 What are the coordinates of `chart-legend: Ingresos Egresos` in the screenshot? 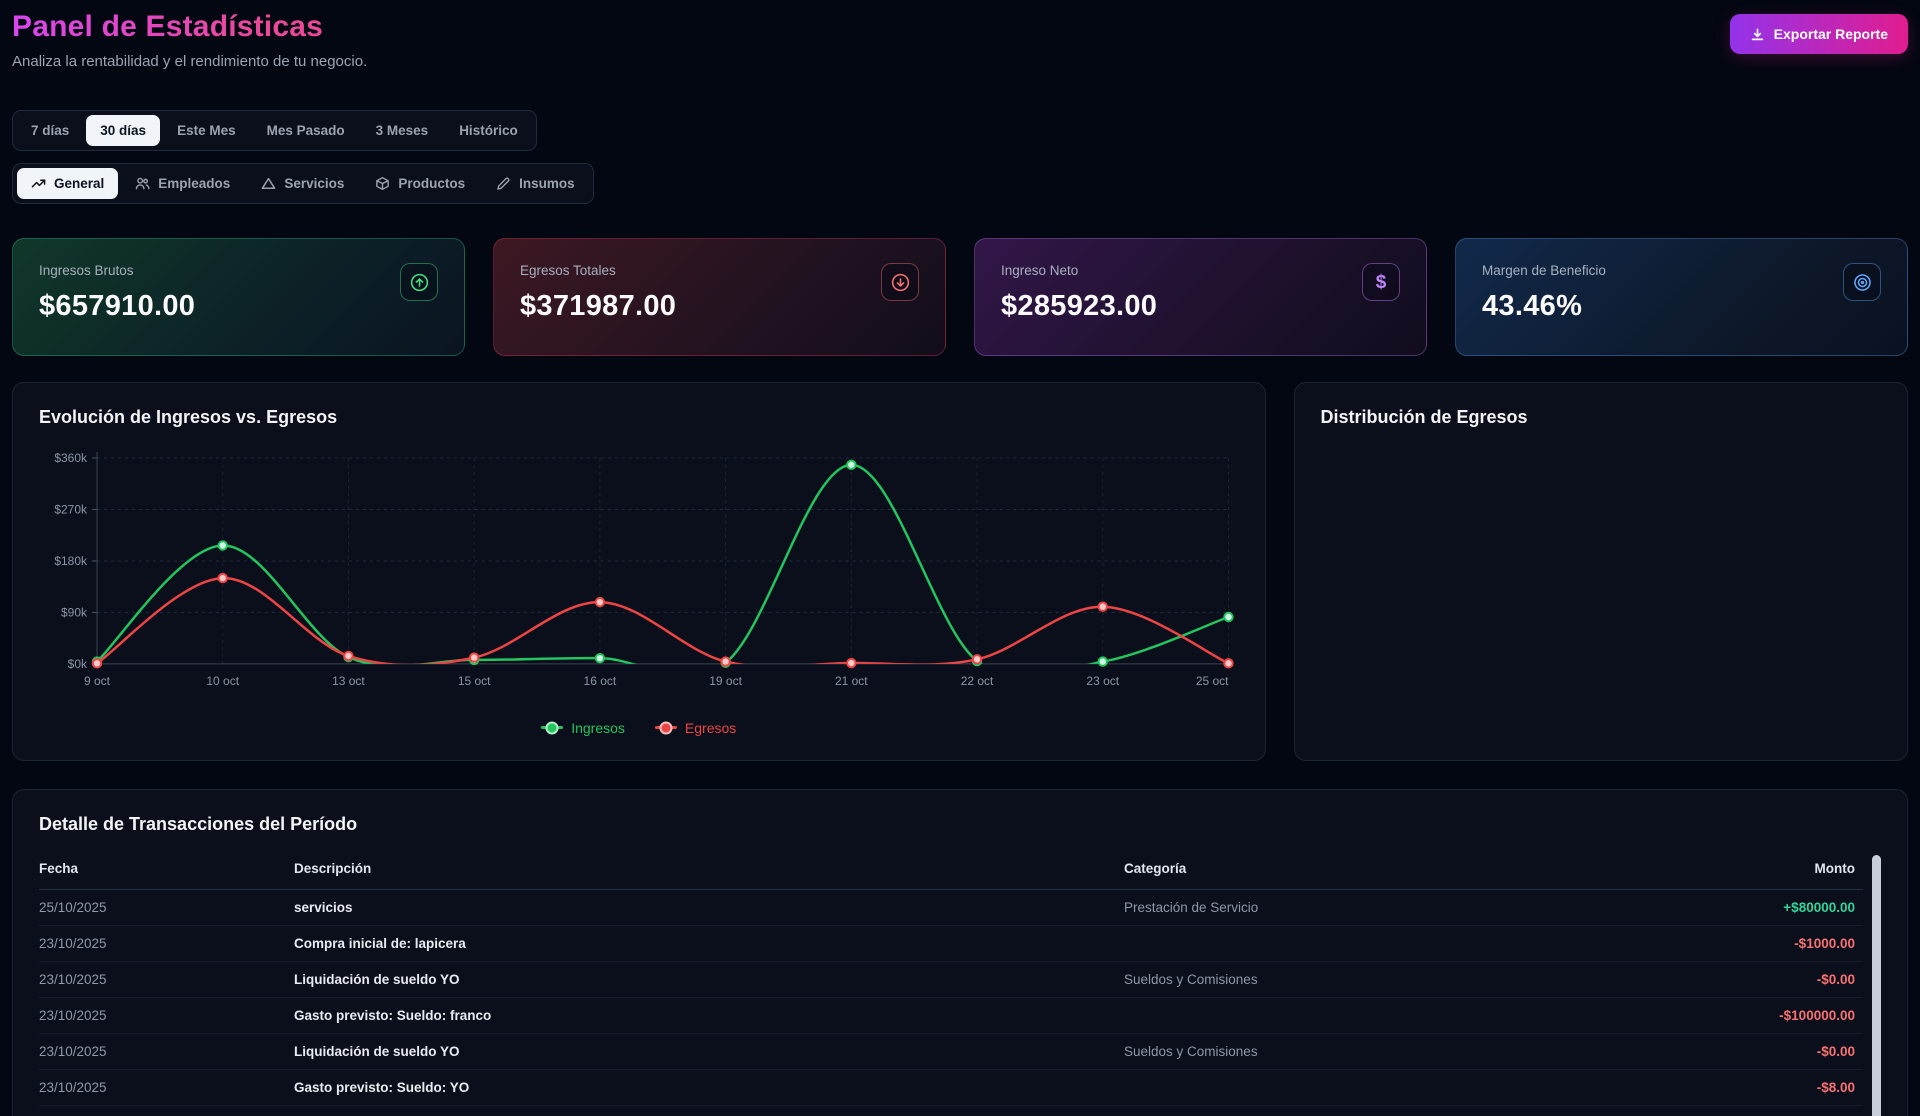 It's located at (639, 728).